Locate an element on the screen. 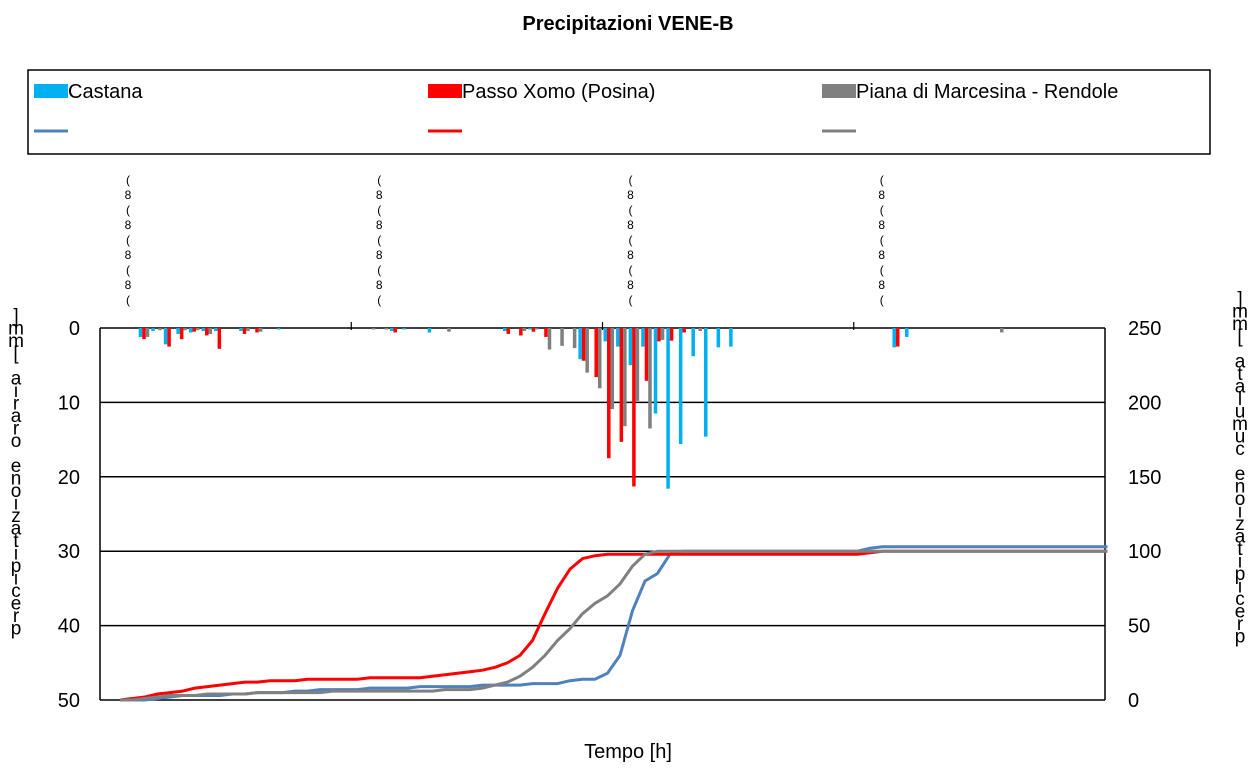  x-axis-label: Tempo [h] is located at coordinates (628, 752).